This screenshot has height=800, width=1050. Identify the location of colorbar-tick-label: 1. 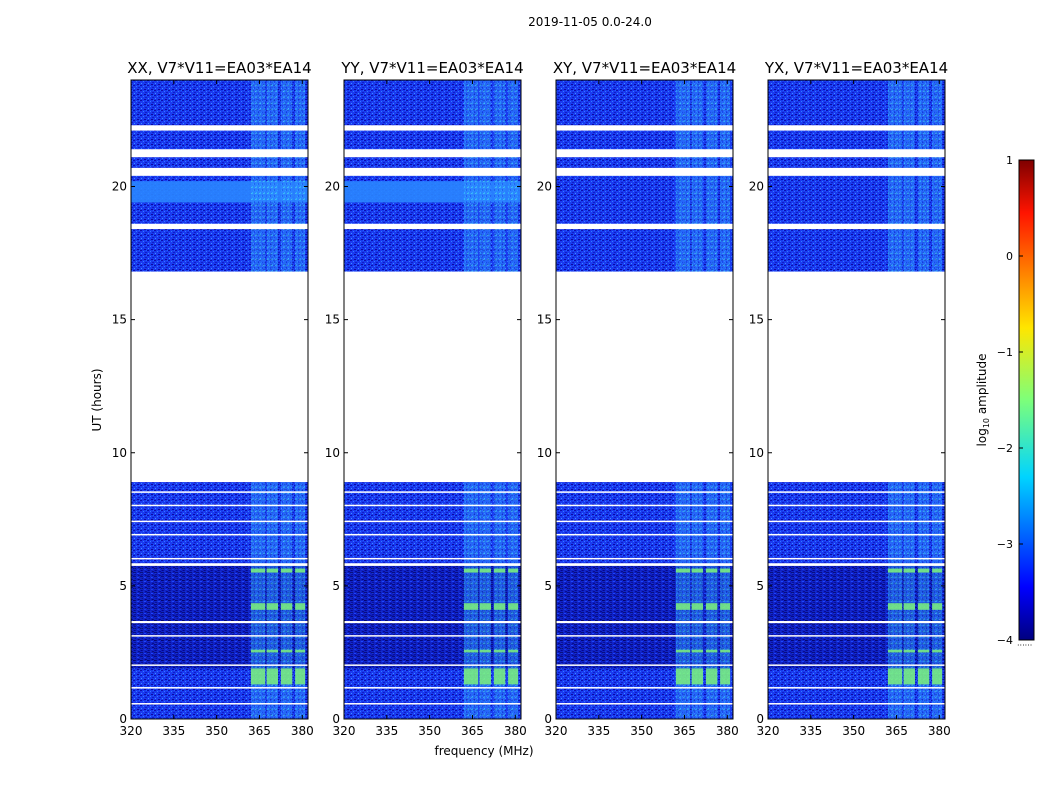
(1009, 160).